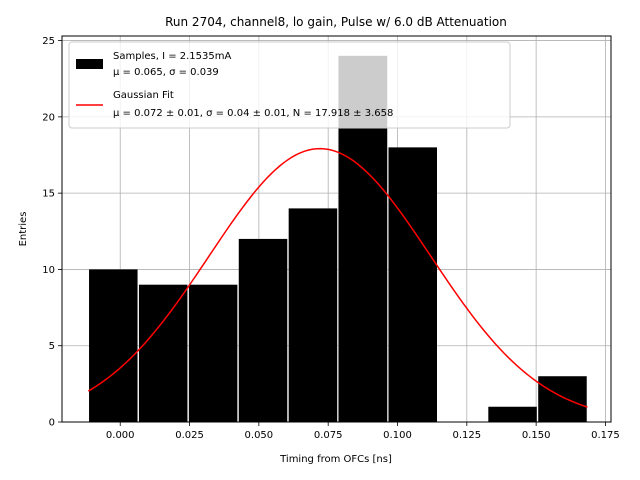 This screenshot has height=480, width=640. What do you see at coordinates (120, 435) in the screenshot?
I see `x-tick-label: 0.000` at bounding box center [120, 435].